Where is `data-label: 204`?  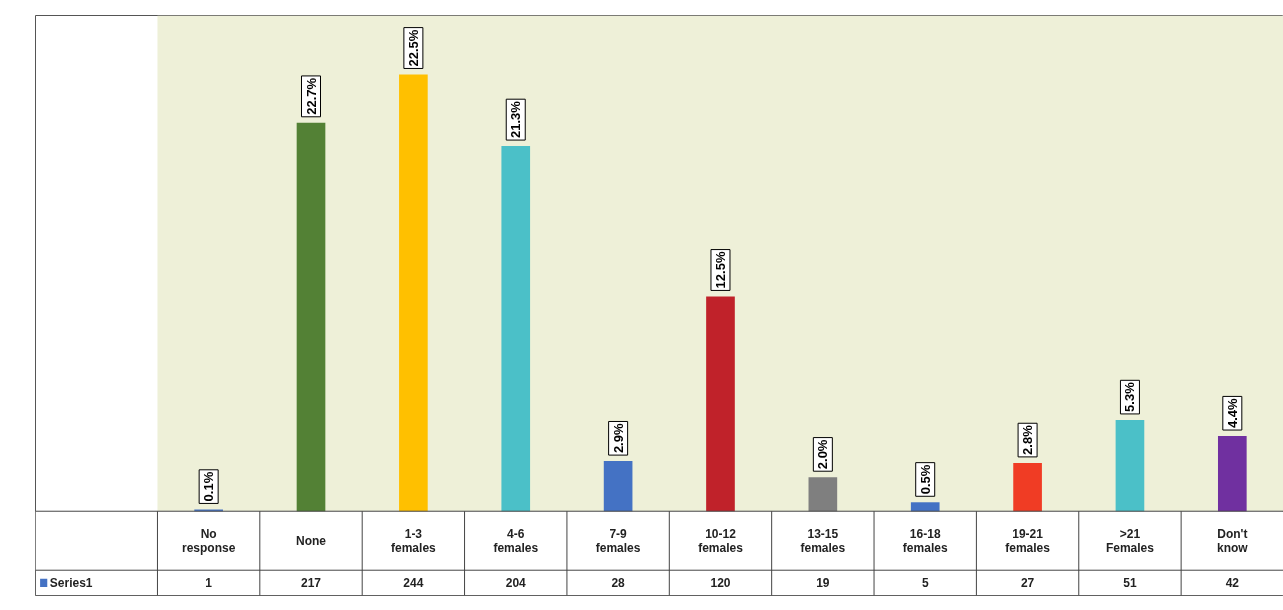 data-label: 204 is located at coordinates (516, 583).